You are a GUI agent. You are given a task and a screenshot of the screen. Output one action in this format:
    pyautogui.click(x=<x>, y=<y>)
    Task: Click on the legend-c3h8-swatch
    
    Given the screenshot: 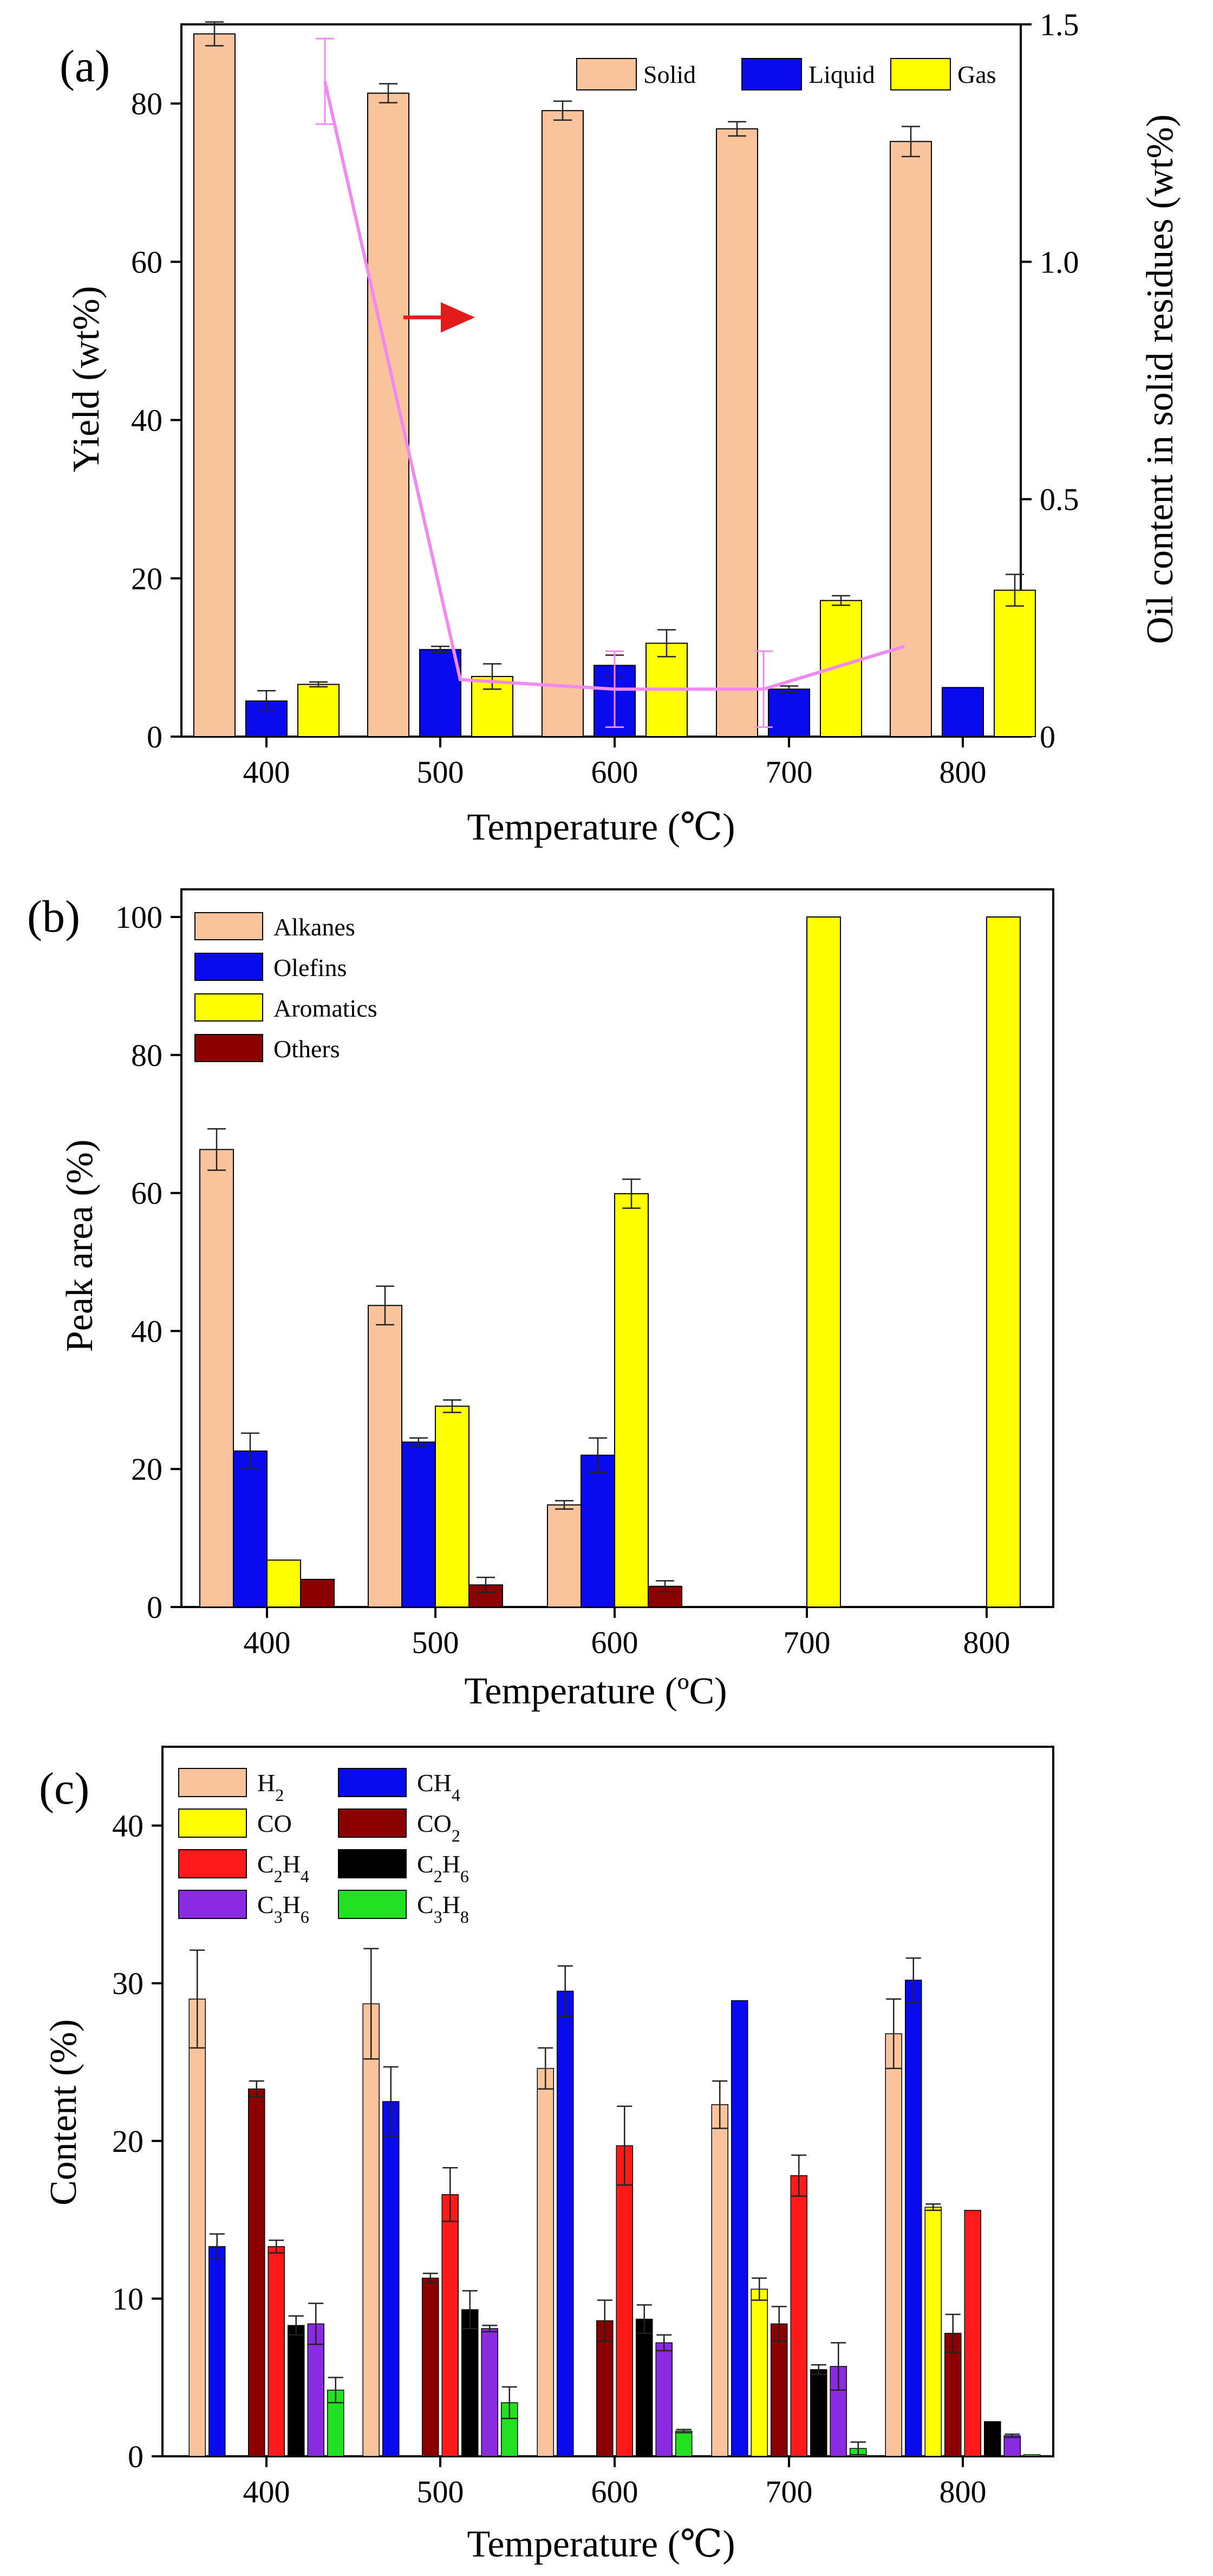 What is the action you would take?
    pyautogui.click(x=372, y=1904)
    